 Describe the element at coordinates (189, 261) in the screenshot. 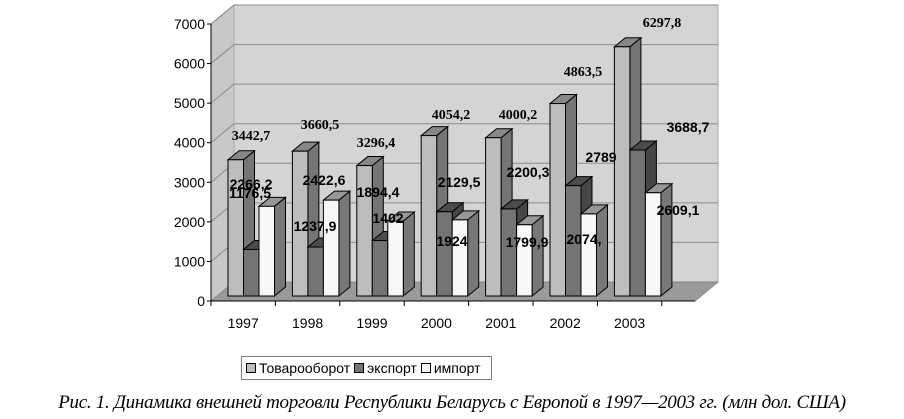

I see `svg-text: 1000` at that location.